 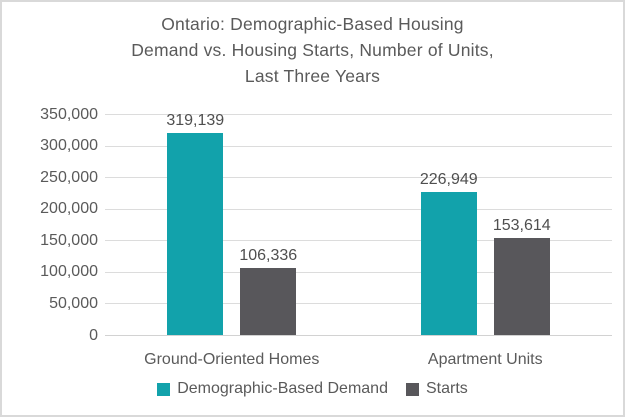 I want to click on chart-title-line-1: Ontario: Demographic-Based Housing, so click(x=312, y=24).